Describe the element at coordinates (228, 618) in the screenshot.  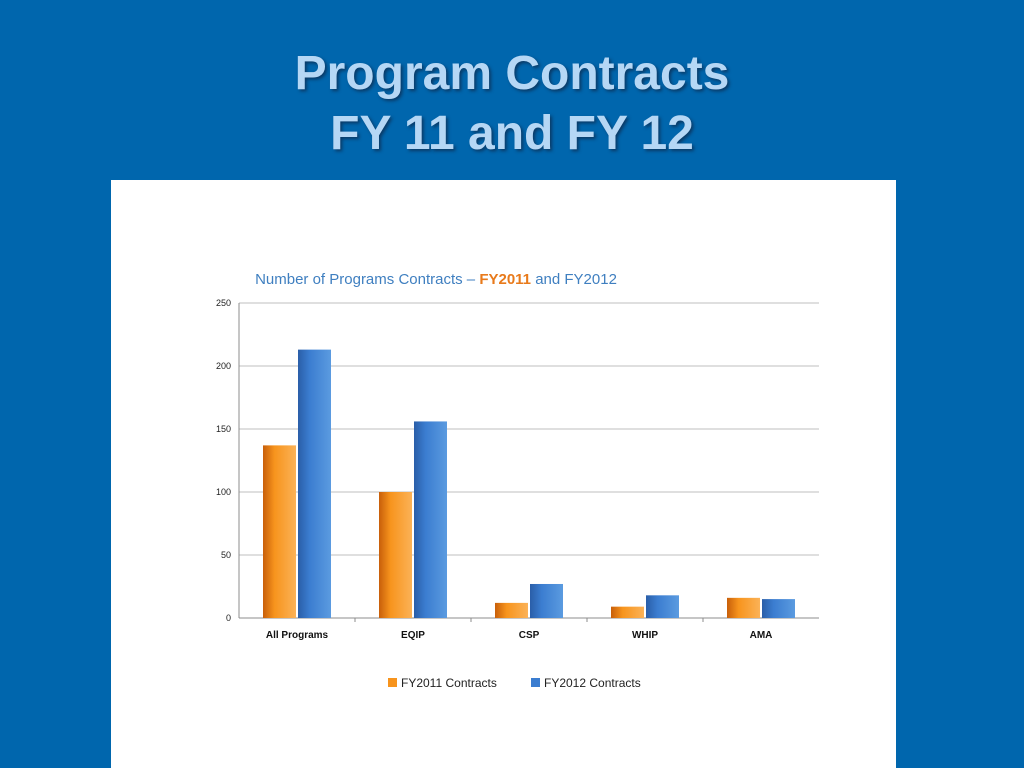
I see `y-tick-label: 0` at that location.